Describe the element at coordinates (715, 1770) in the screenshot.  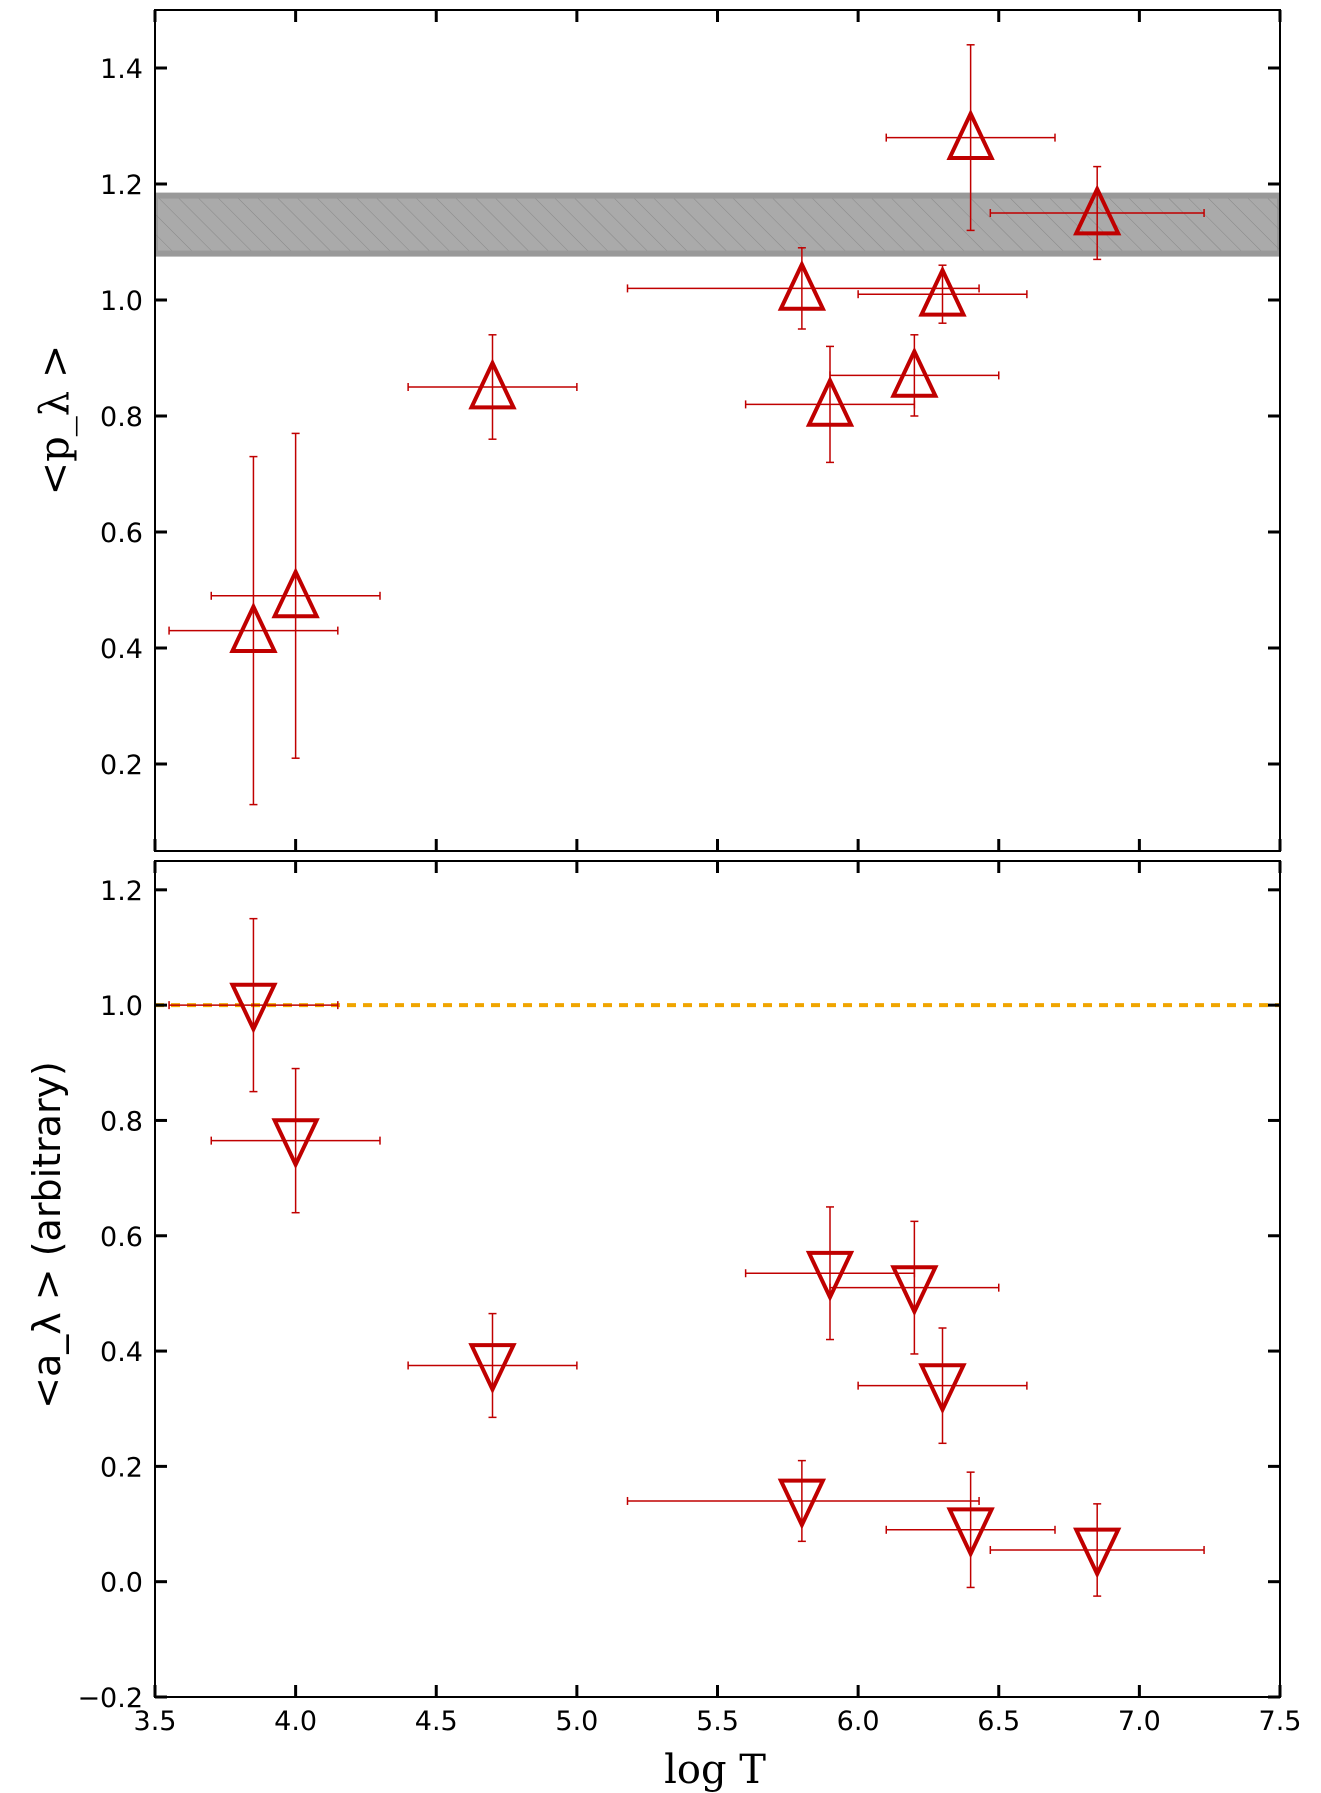
I see `x-axis-label: log T` at that location.